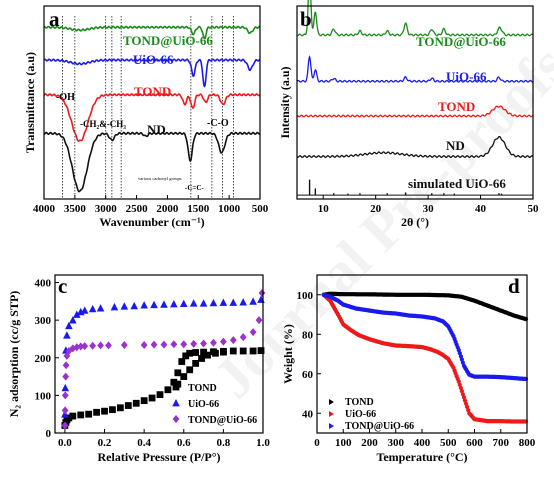  What do you see at coordinates (308, 335) in the screenshot?
I see `y-tick-label: 80` at bounding box center [308, 335].